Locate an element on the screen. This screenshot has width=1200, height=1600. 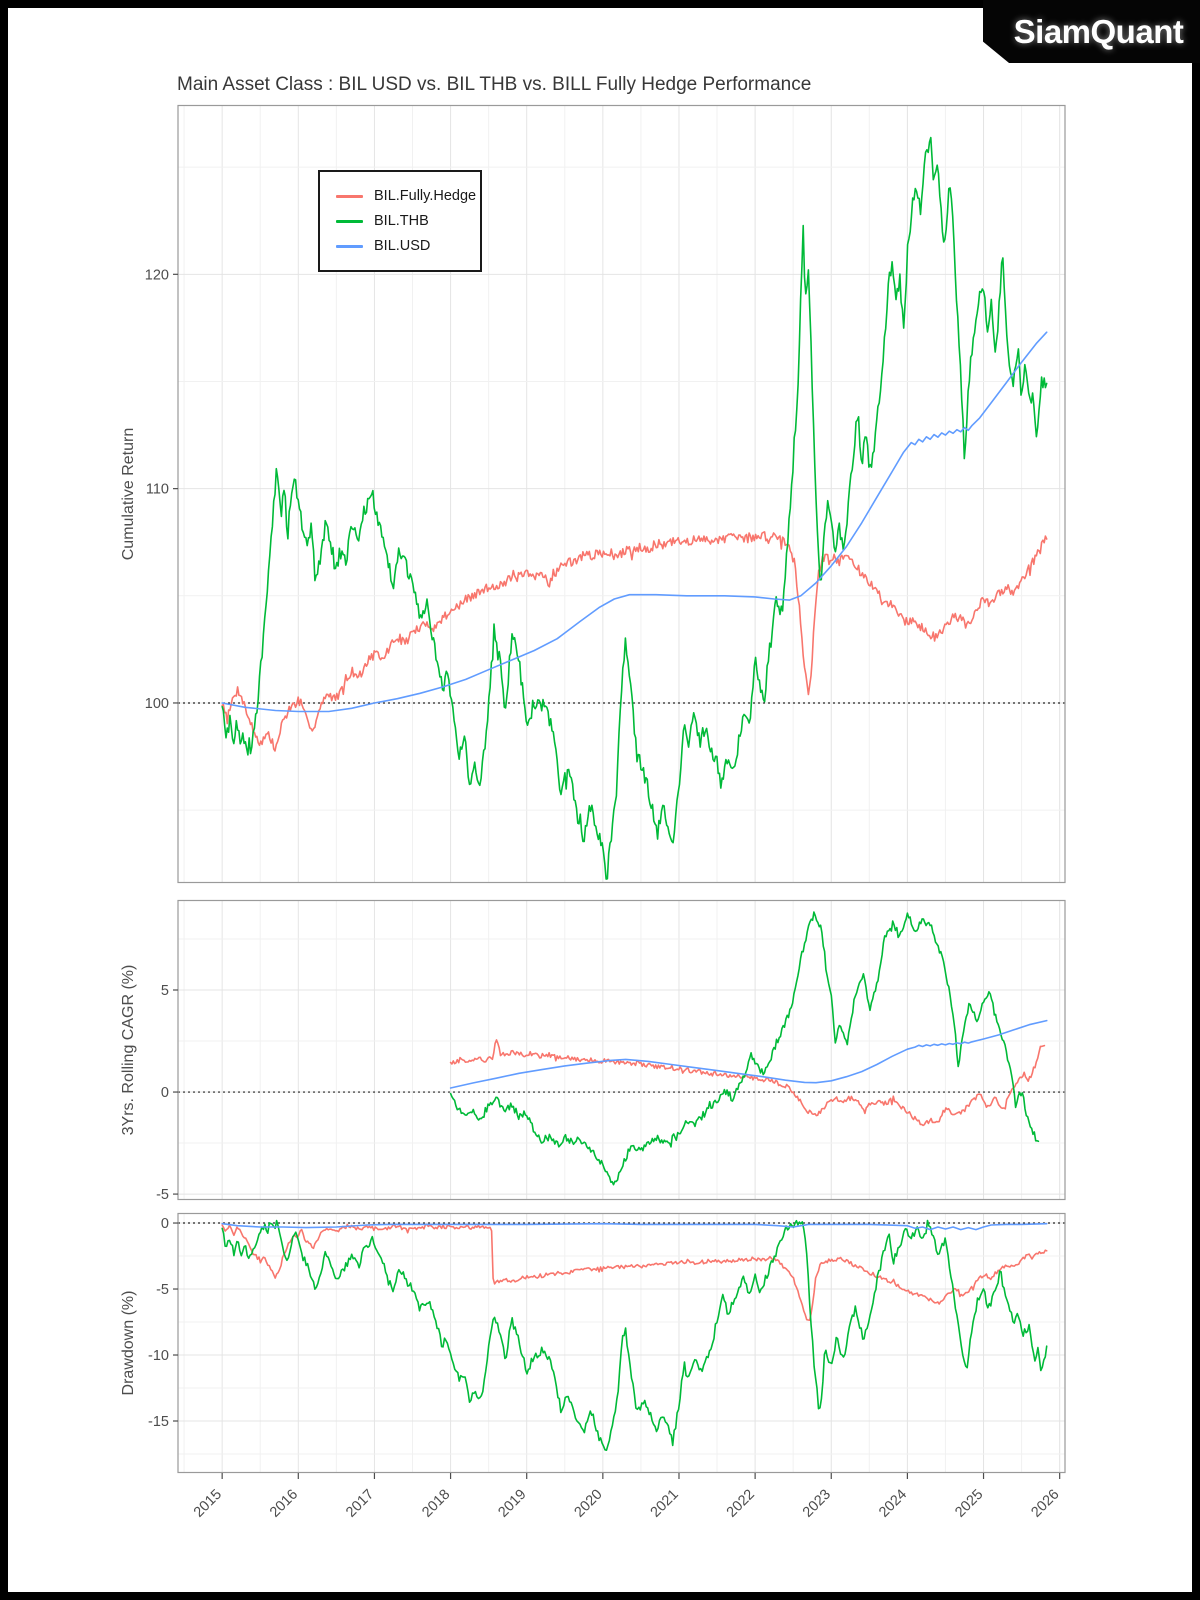
legend: BIL.Fully.Hedge BIL.THB BIL.USD is located at coordinates (400, 221).